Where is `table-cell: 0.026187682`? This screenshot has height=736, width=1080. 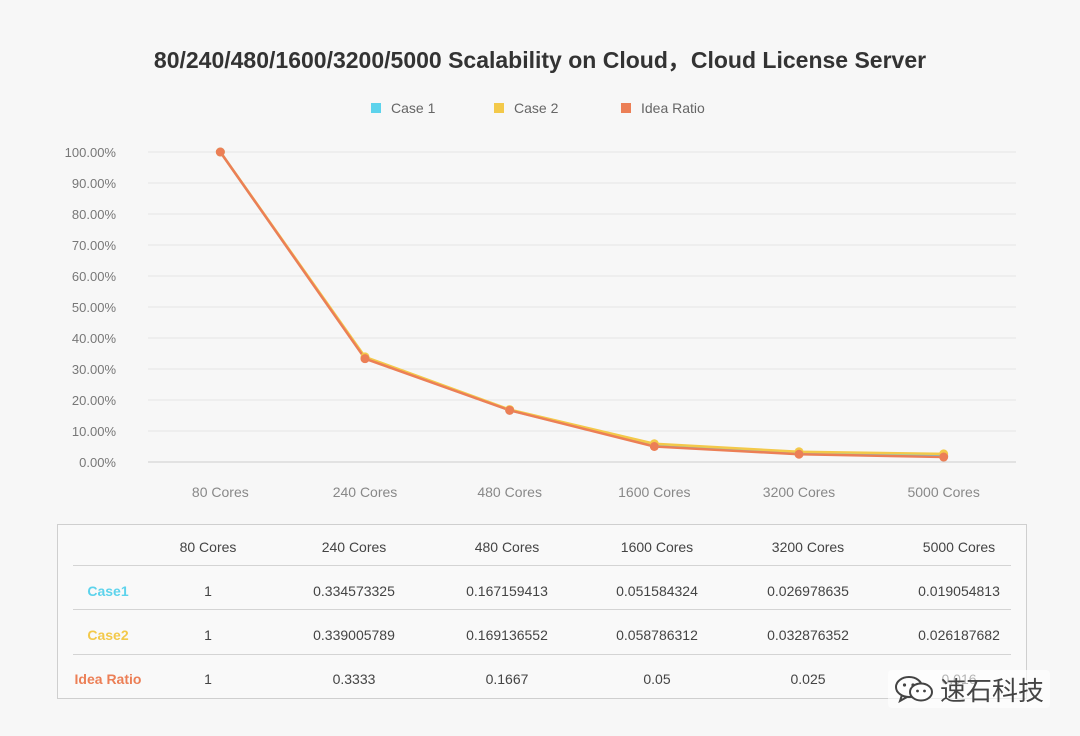
table-cell: 0.026187682 is located at coordinates (959, 635).